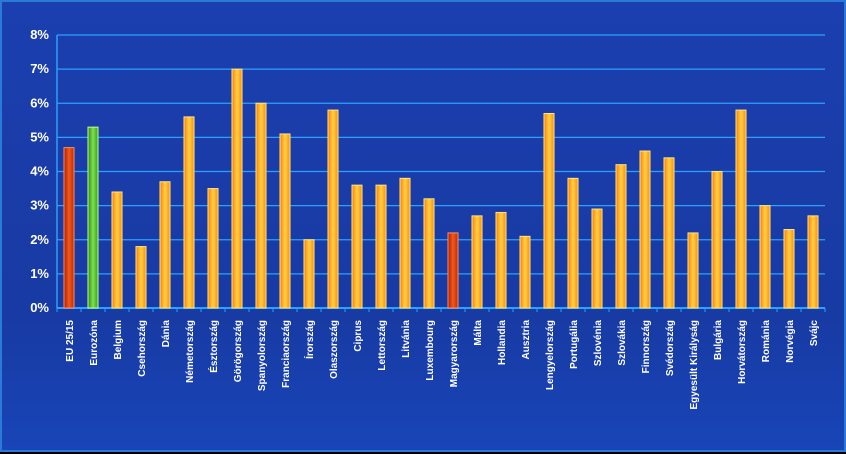  Describe the element at coordinates (814, 333) in the screenshot. I see `category-label: Svájc` at that location.